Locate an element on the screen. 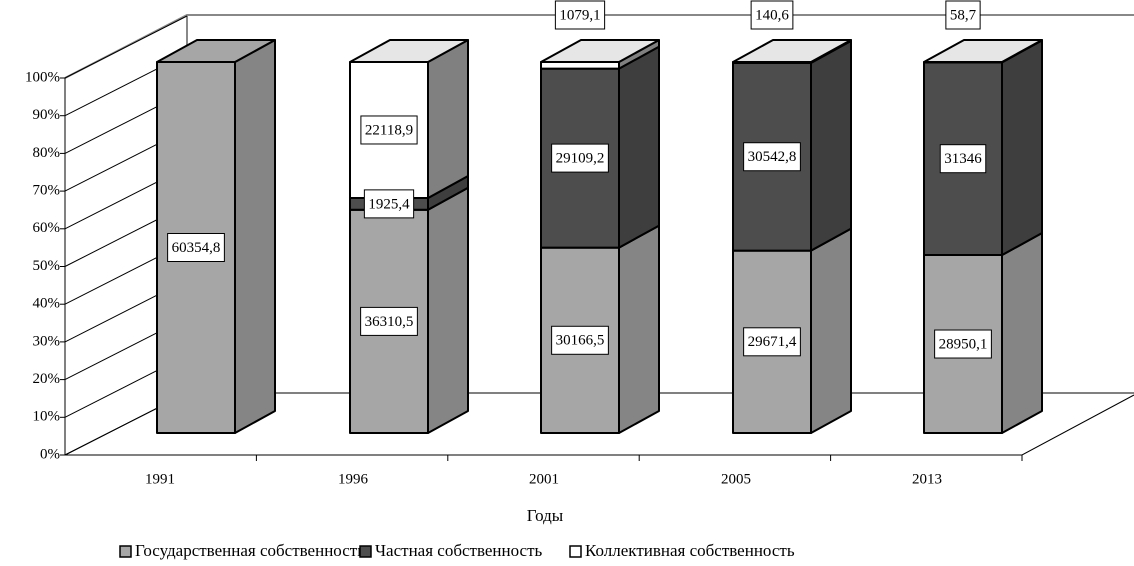  data-label-text: 1925,4 is located at coordinates (389, 204).